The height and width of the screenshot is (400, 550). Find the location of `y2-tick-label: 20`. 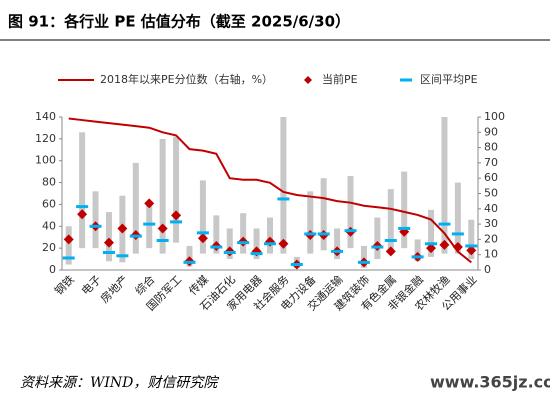

y2-tick-label: 20 is located at coordinates (491, 238).